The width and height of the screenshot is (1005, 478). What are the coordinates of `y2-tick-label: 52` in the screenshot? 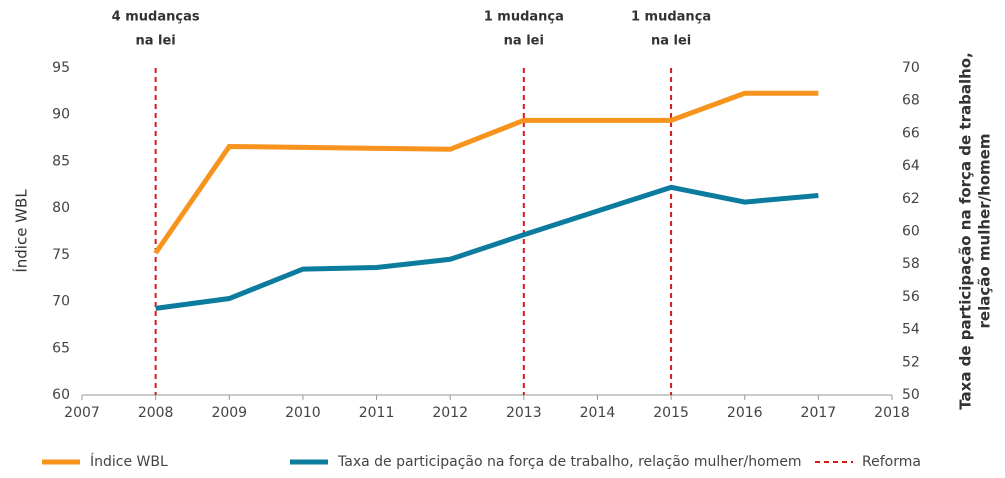 It's located at (911, 362).